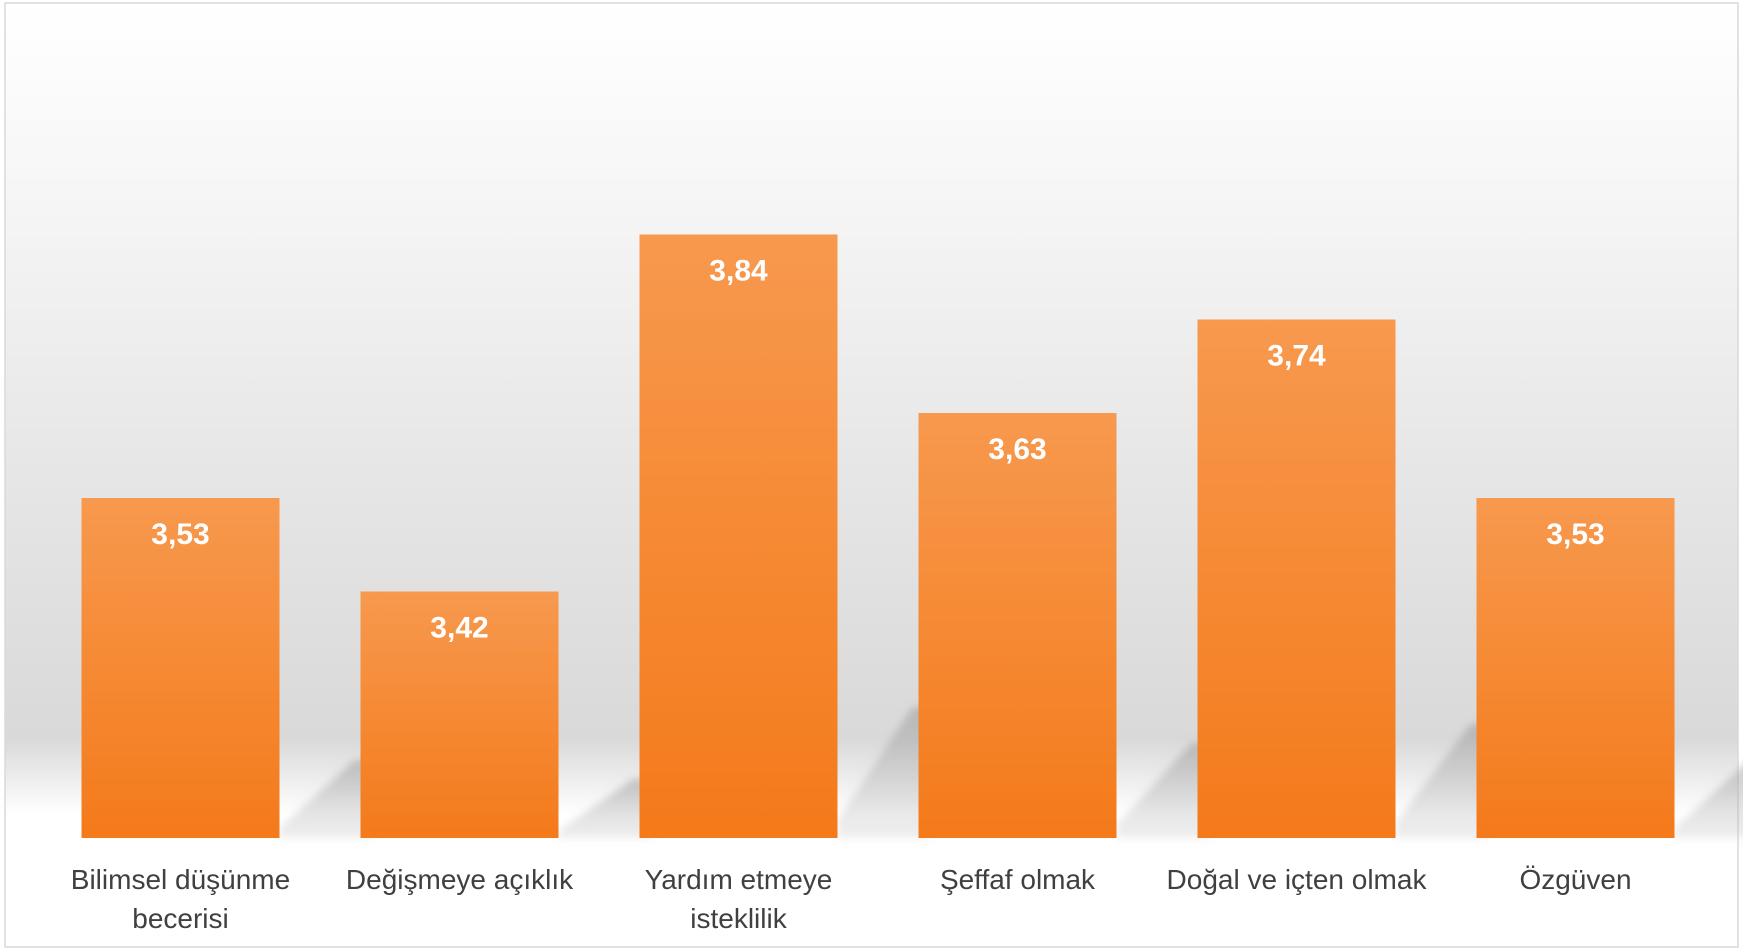  What do you see at coordinates (180, 918) in the screenshot?
I see `category-label-line: becerisi` at bounding box center [180, 918].